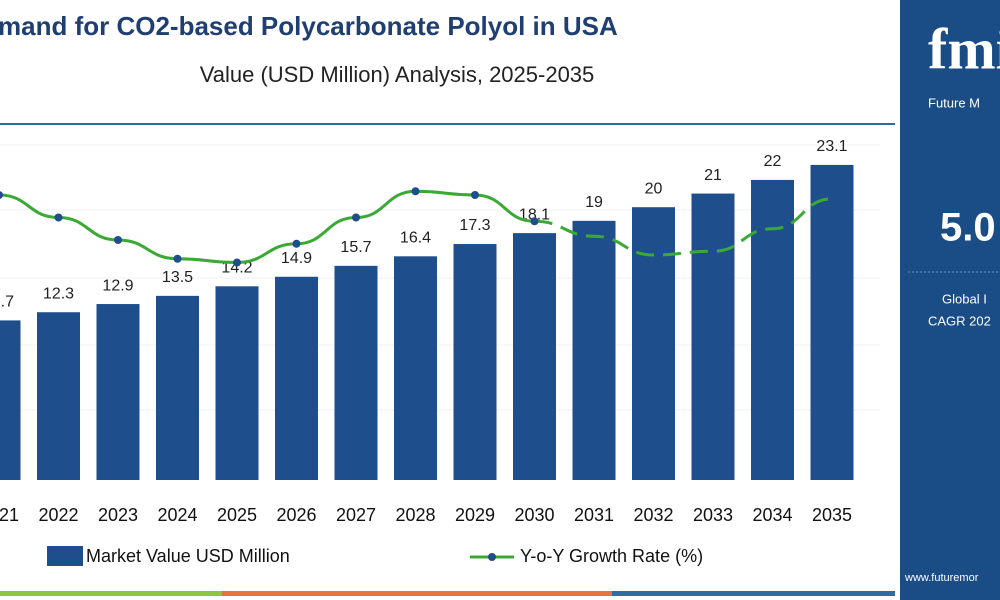 The image size is (1000, 600). What do you see at coordinates (415, 515) in the screenshot?
I see `x-tick-label: 2028` at bounding box center [415, 515].